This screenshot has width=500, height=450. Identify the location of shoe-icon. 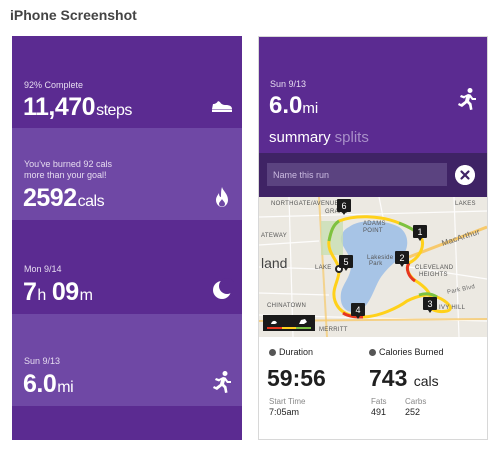
(222, 106).